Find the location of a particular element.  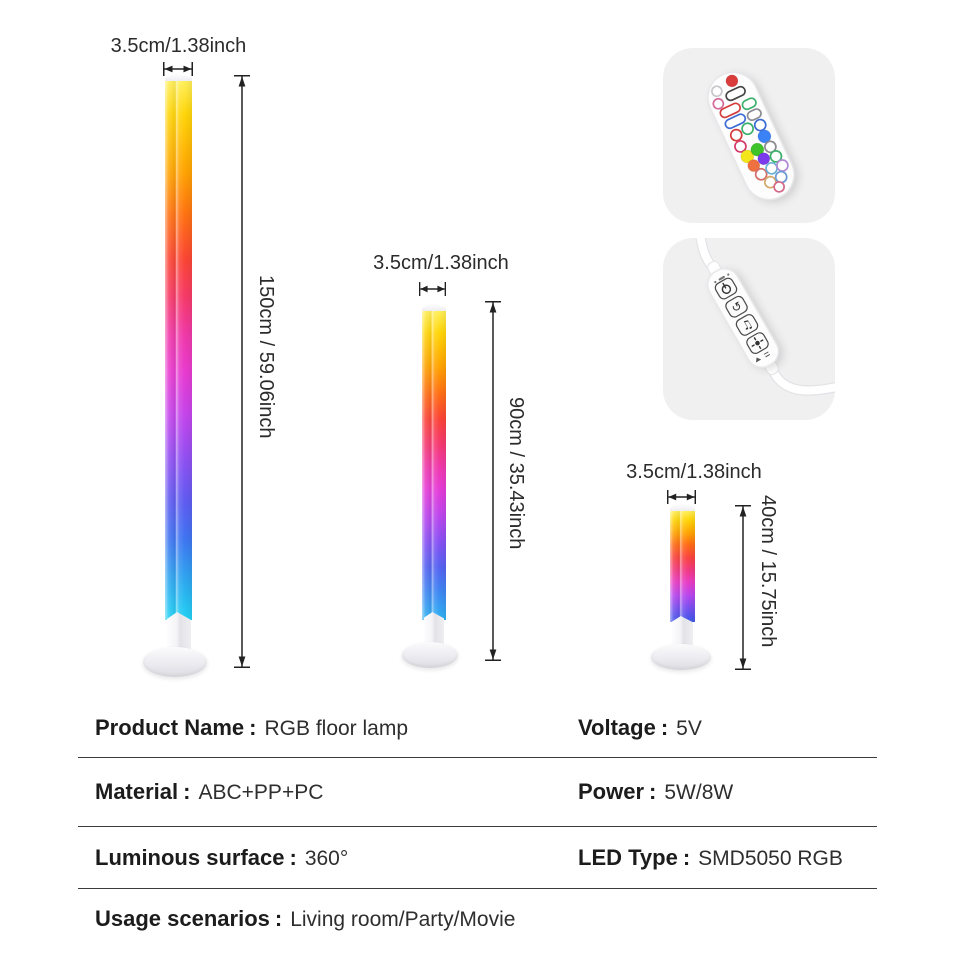

spec-value: SMD5050 RGB is located at coordinates (770, 858).